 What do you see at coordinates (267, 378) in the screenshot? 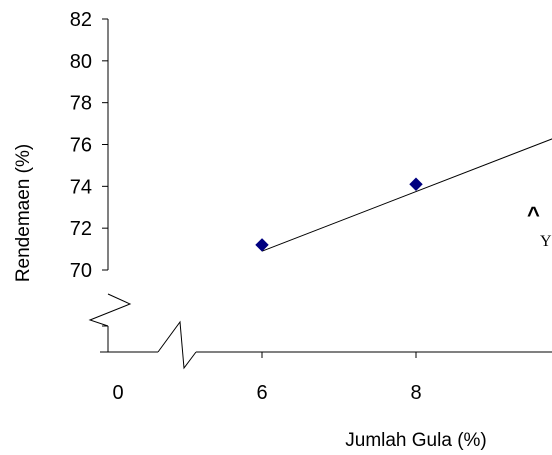
I see `x-ticks: 0 6 8` at bounding box center [267, 378].